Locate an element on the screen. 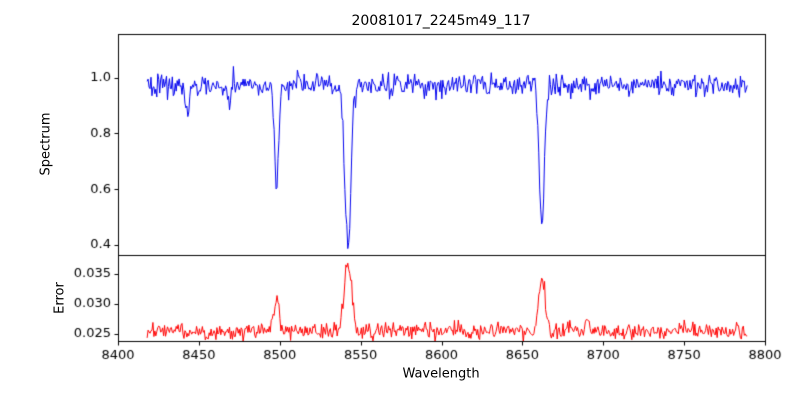 The height and width of the screenshot is (400, 800). wavelength-axis-label: Wavelength is located at coordinates (441, 374).